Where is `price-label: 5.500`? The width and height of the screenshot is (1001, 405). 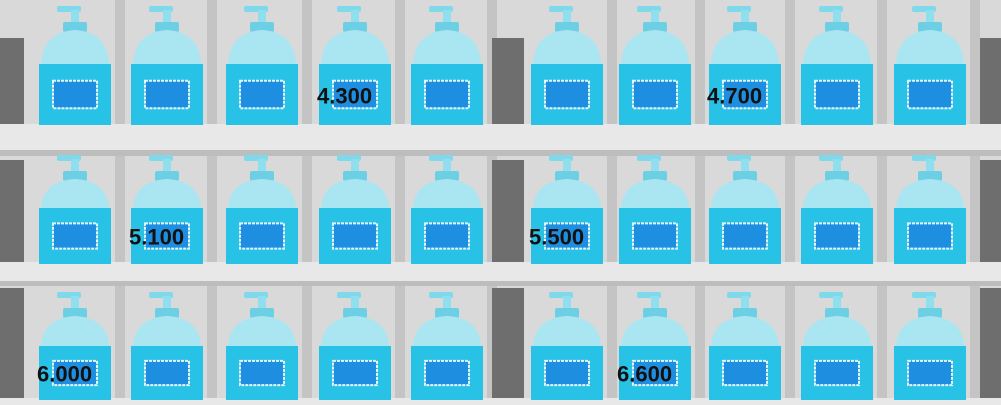 price-label: 5.500 is located at coordinates (556, 237).